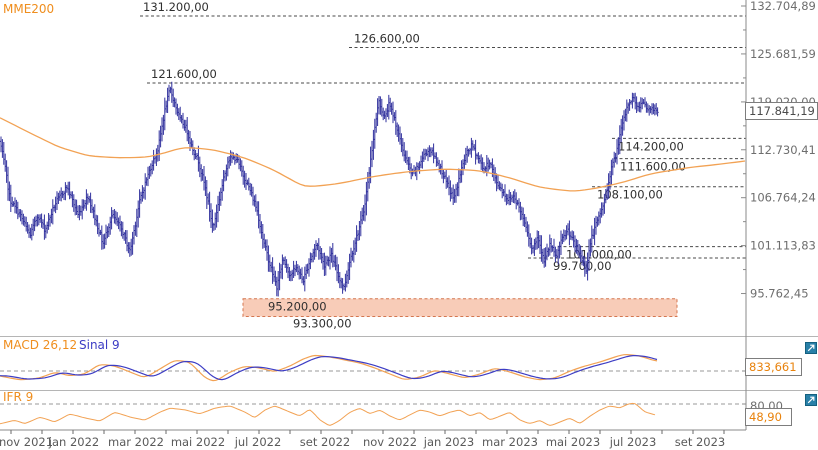 This screenshot has height=450, width=818. Describe the element at coordinates (700, 442) in the screenshot. I see `x-axis-label: set 2023` at that location.